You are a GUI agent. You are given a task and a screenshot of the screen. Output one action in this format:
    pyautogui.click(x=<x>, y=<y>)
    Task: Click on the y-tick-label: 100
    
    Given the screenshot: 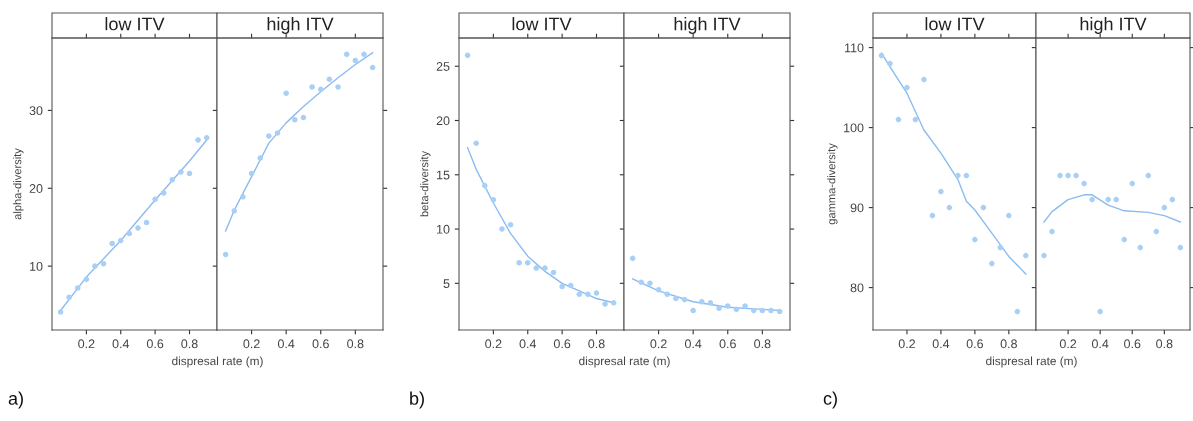 What is the action you would take?
    pyautogui.click(x=854, y=128)
    